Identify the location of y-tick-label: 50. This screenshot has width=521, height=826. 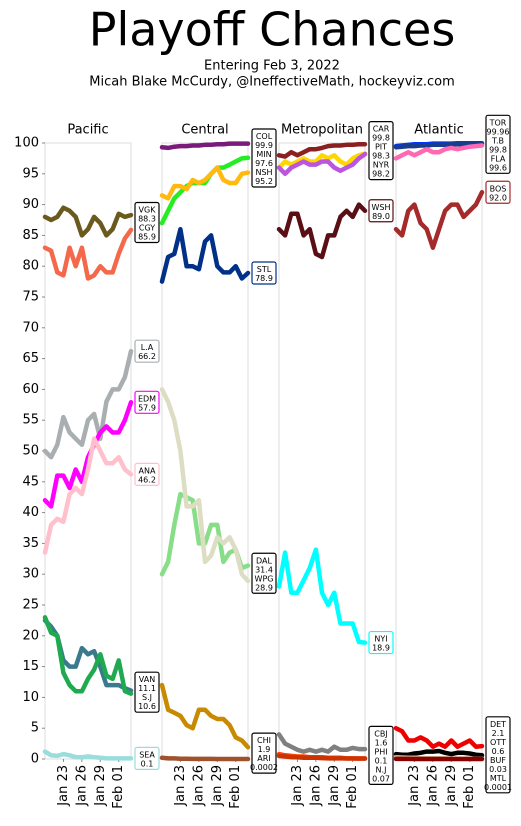
(30, 451).